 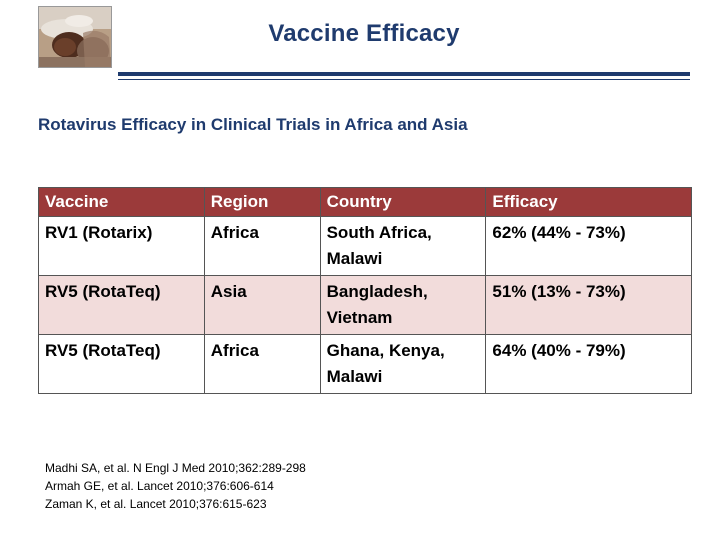 I want to click on slide-title: Vaccine Efficacy, so click(x=364, y=33).